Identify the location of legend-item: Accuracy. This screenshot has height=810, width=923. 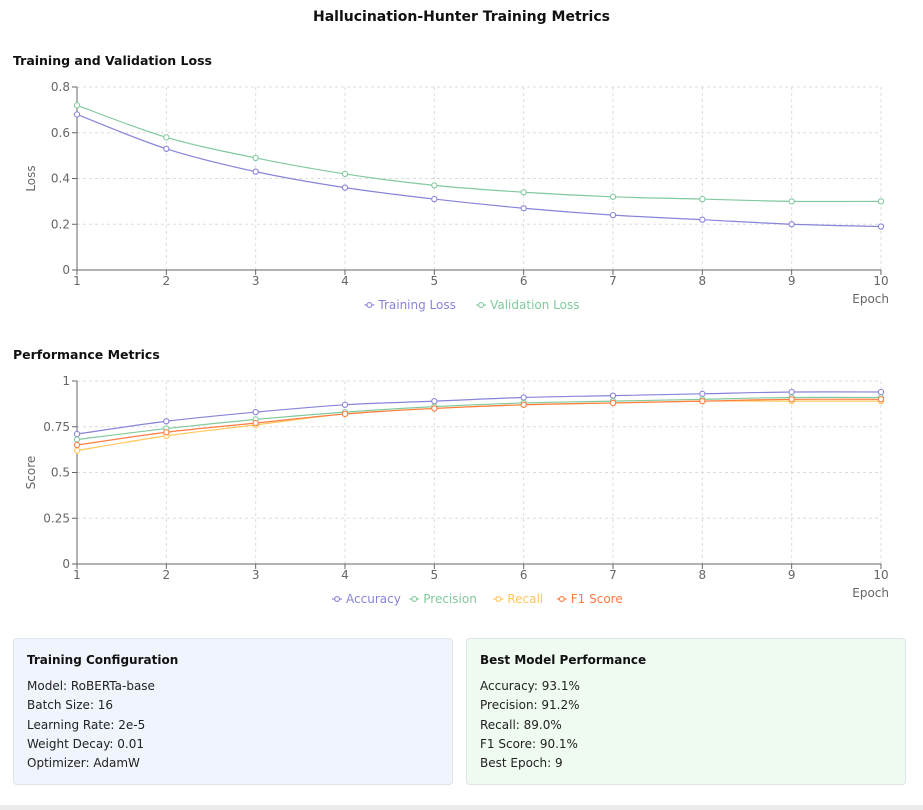
(366, 599).